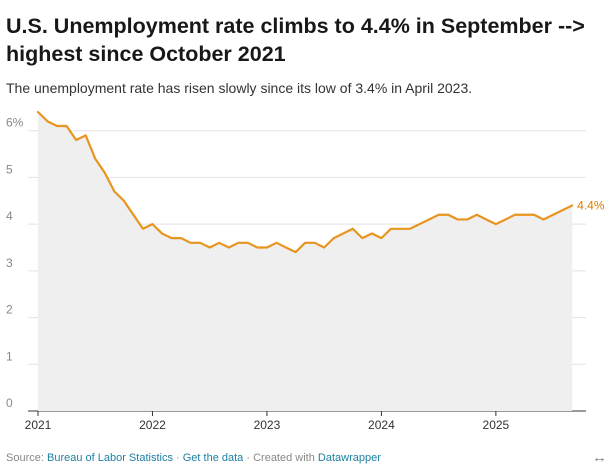 The height and width of the screenshot is (473, 616). What do you see at coordinates (496, 425) in the screenshot?
I see `x-tick-label: 2025` at bounding box center [496, 425].